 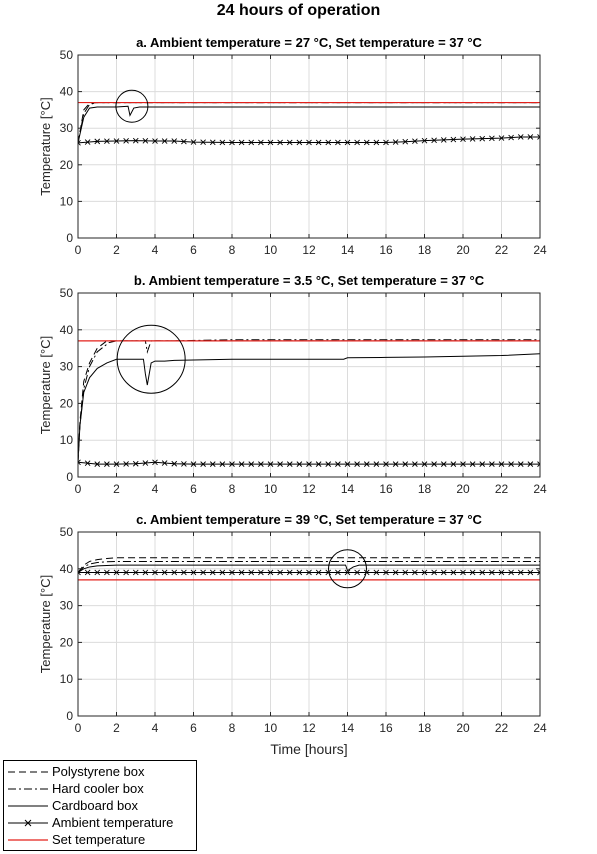 What do you see at coordinates (271, 728) in the screenshot?
I see `x-tick-label: 10` at bounding box center [271, 728].